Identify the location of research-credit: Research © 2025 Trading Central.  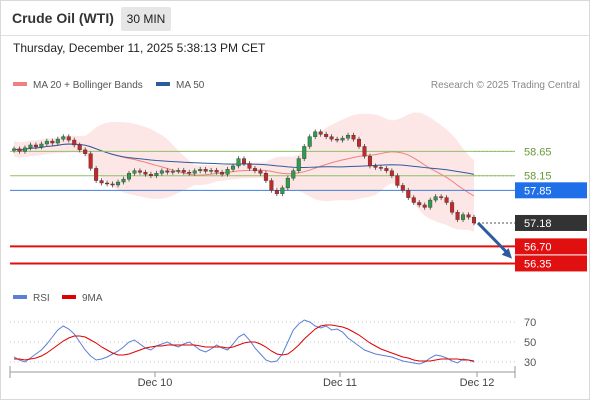
(505, 85).